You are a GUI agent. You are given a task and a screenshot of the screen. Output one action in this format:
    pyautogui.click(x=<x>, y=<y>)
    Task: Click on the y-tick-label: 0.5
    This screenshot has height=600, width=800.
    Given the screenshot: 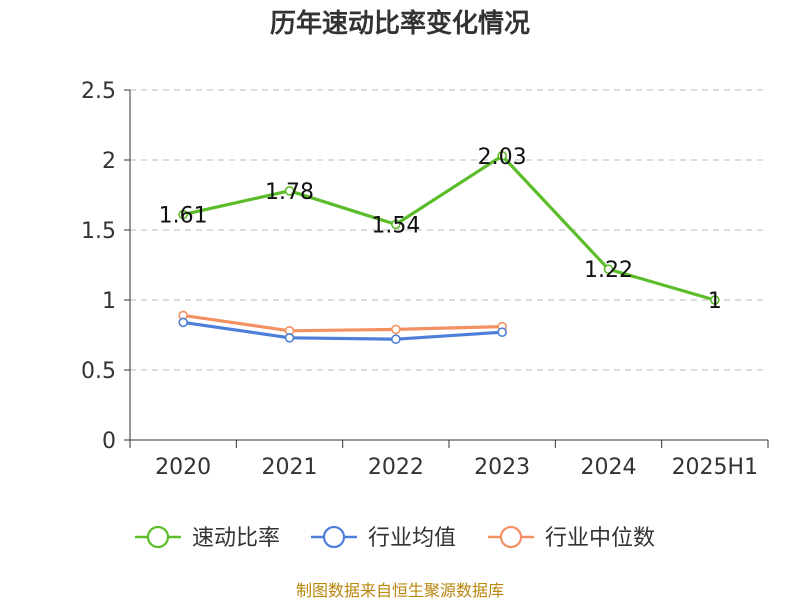 What is the action you would take?
    pyautogui.click(x=98, y=371)
    